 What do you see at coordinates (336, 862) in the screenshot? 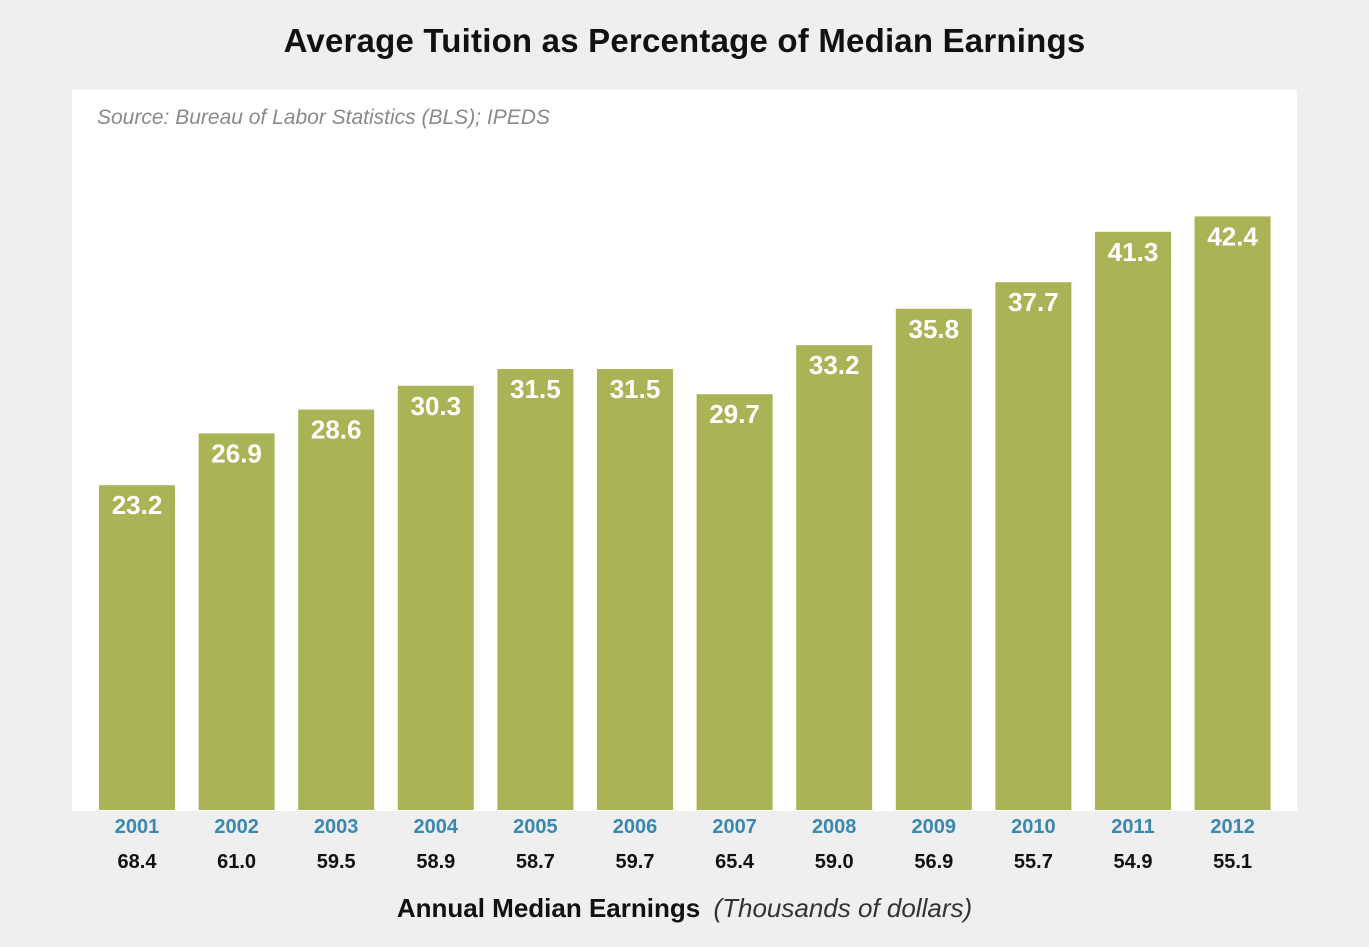
I see `median-earnings-label: 59.5` at bounding box center [336, 862].